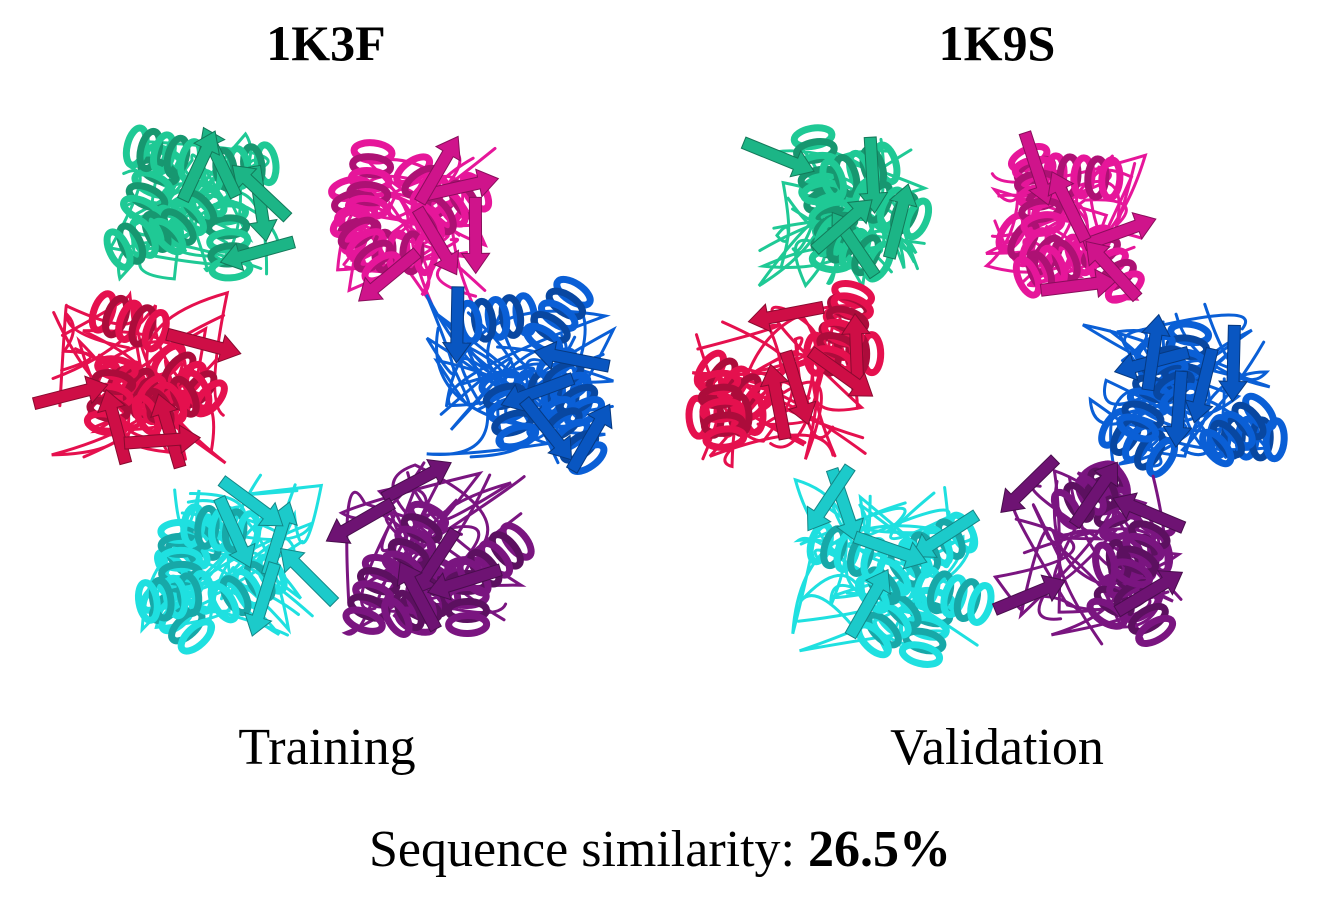 The width and height of the screenshot is (1320, 897). Describe the element at coordinates (879, 849) in the screenshot. I see `similarity-value: 26.5%` at that location.